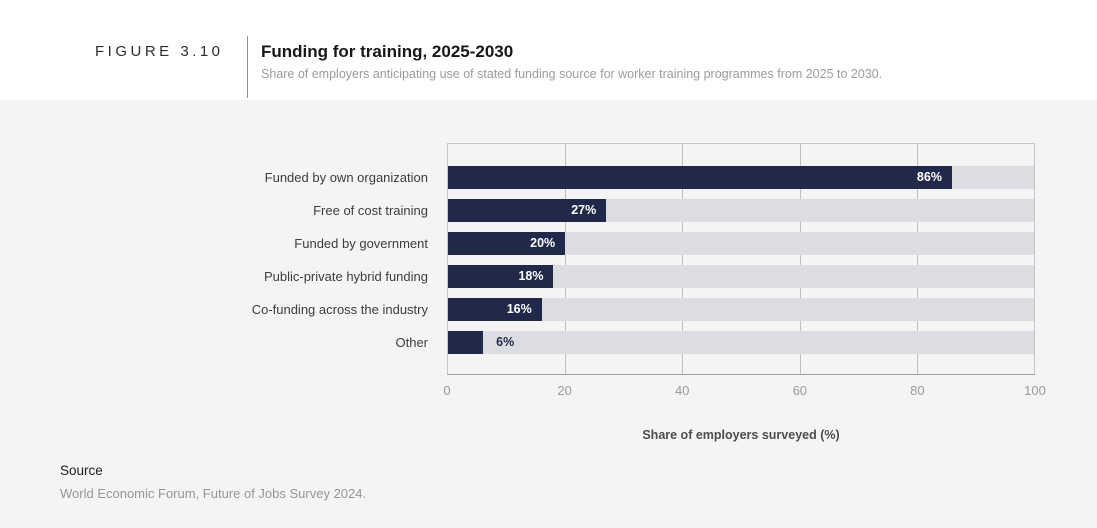 This screenshot has width=1097, height=528. I want to click on bar-track: 16%, so click(741, 309).